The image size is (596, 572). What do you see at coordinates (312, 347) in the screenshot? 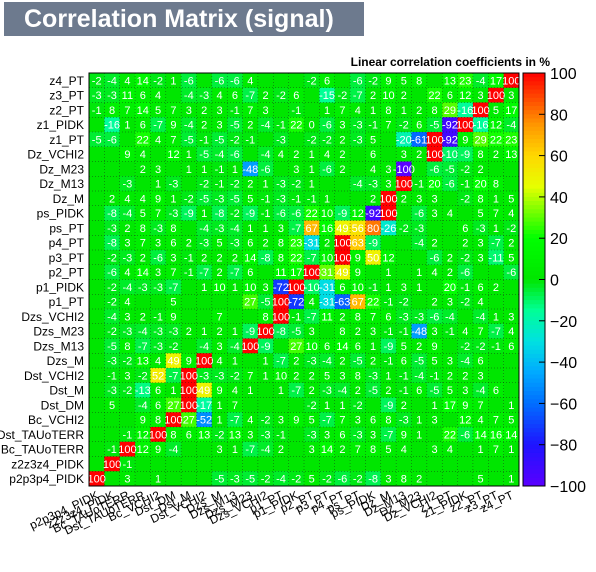
I see `cell-value-label: 10` at bounding box center [312, 347].